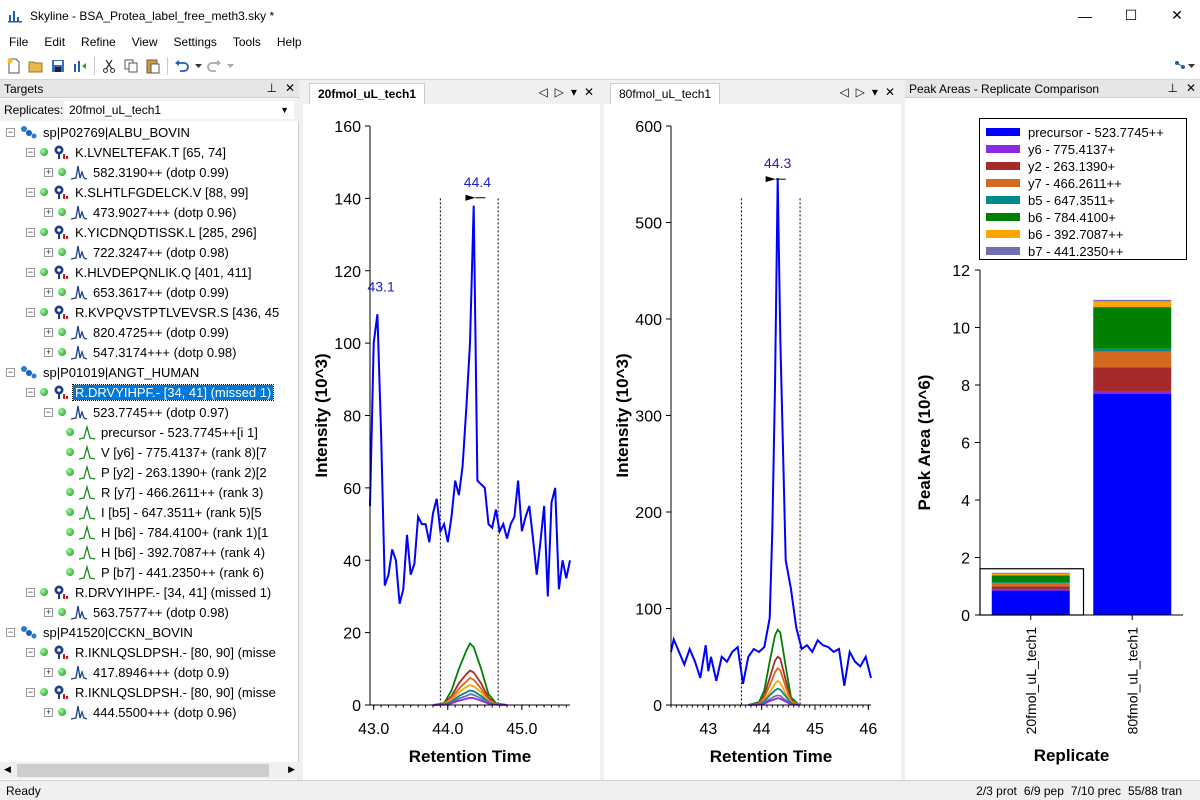  I want to click on tree-row-protein: − sp|P41520|CCKN_BOVIN, so click(100, 632).